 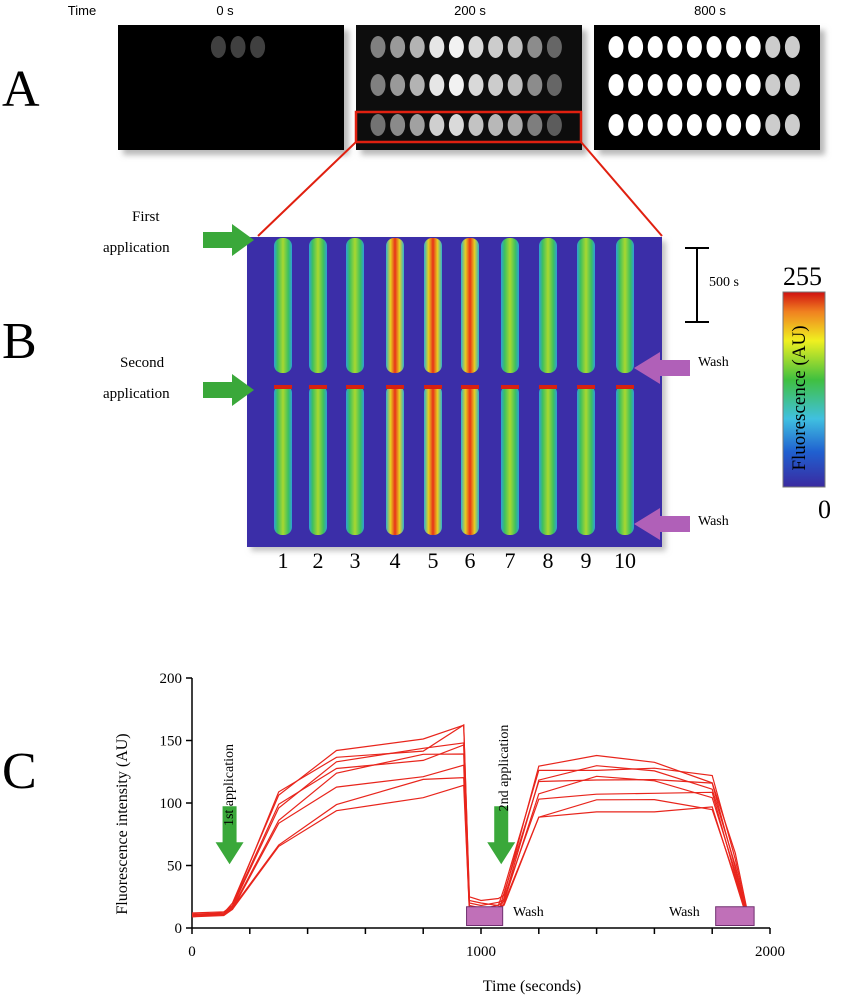 What do you see at coordinates (770, 952) in the screenshot?
I see `x-tick-label: 2000` at bounding box center [770, 952].